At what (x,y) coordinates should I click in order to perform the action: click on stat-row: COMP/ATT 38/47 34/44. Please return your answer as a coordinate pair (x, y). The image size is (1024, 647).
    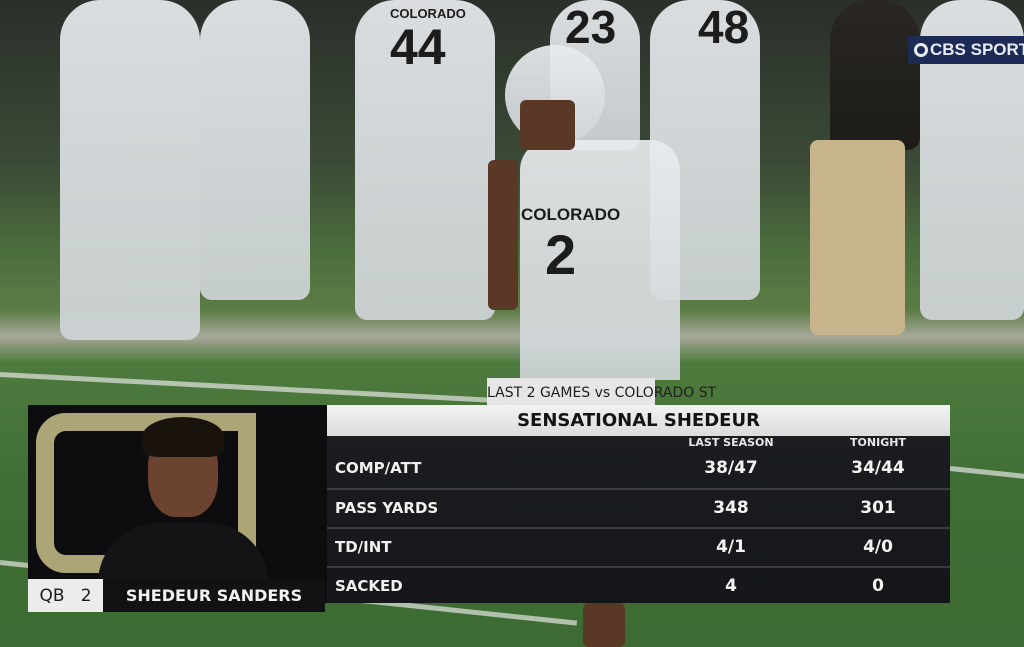
    Looking at the image, I should click on (638, 468).